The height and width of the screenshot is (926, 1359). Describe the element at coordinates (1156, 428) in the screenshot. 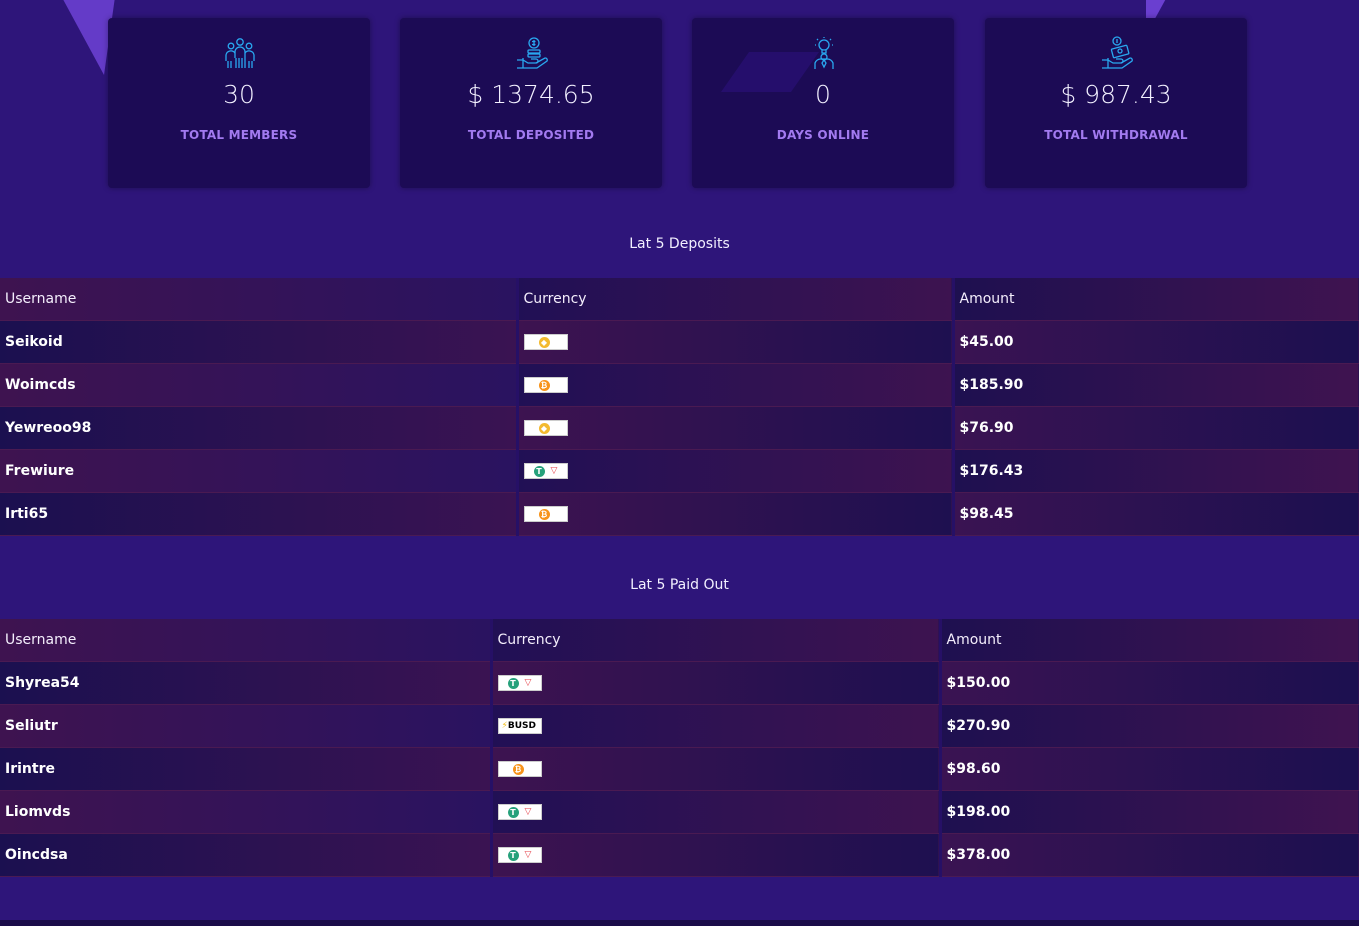

I see `amount-cell: $76.90` at that location.